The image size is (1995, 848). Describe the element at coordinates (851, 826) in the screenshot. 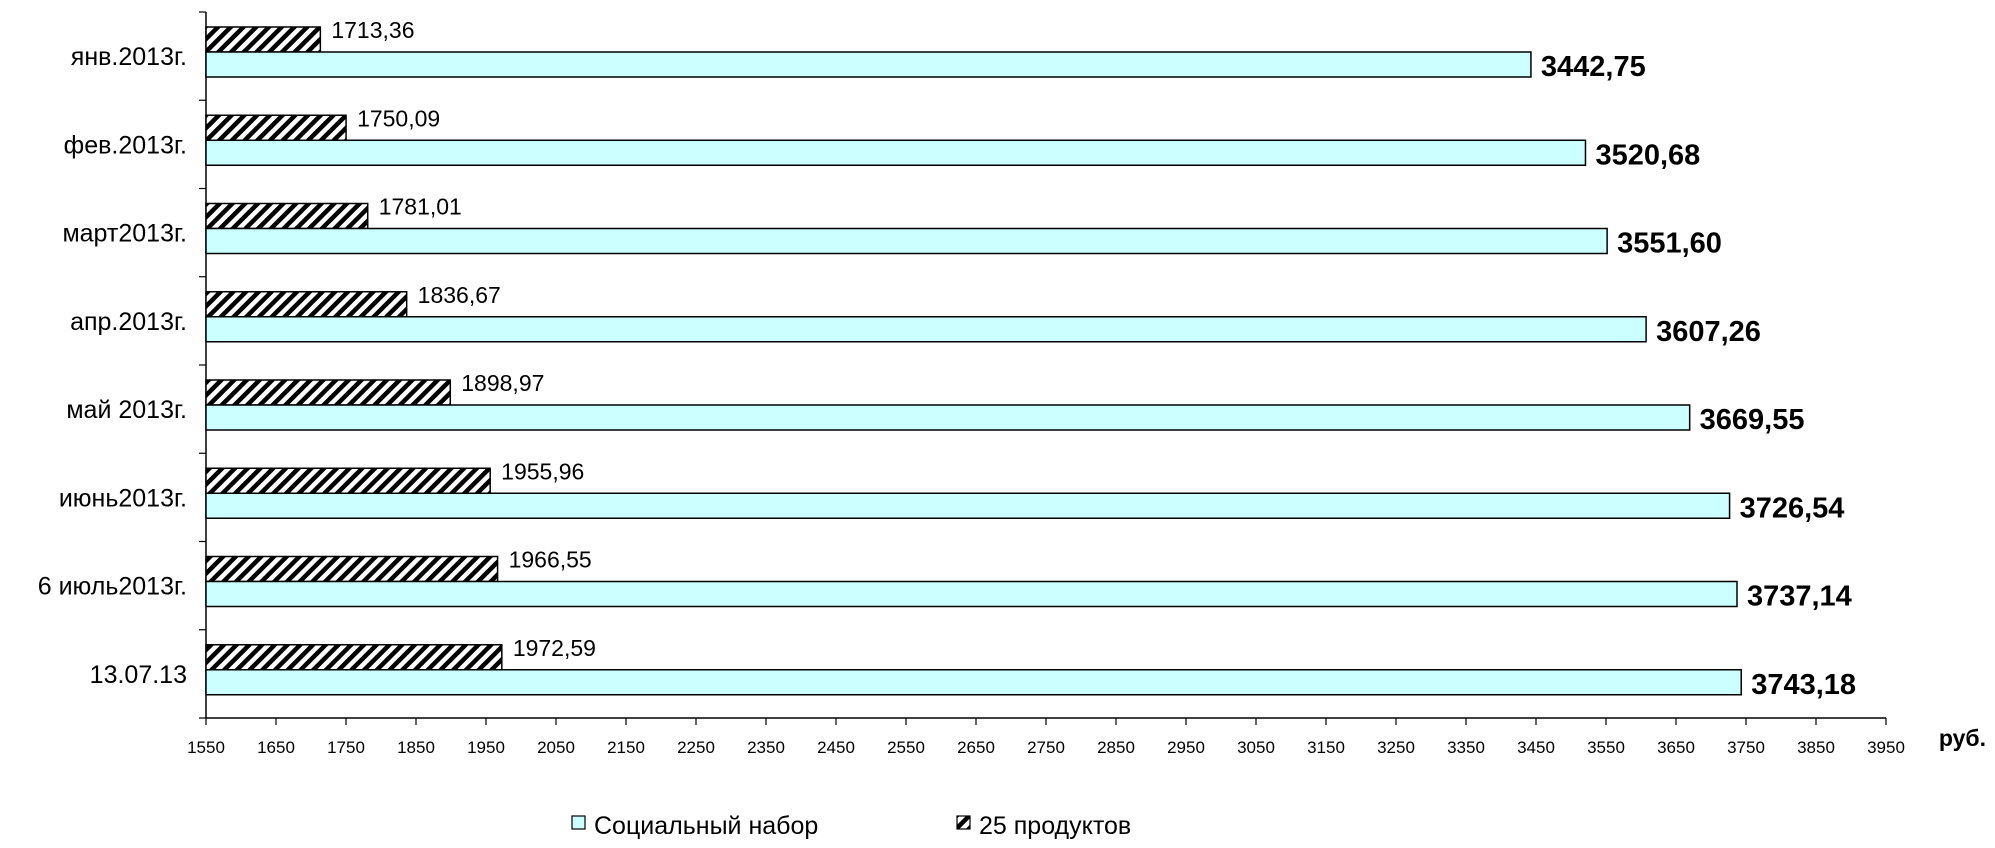

I see `legend: Социальный набор 25 продуктов` at that location.